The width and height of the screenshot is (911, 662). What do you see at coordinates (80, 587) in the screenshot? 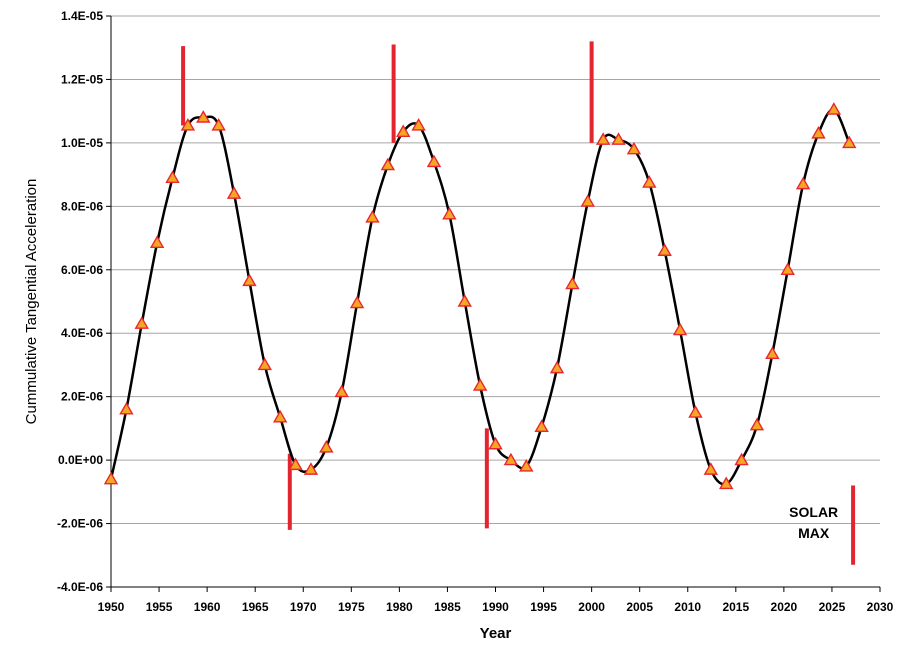
I see `y-tick-label: -4.0E-06` at bounding box center [80, 587].